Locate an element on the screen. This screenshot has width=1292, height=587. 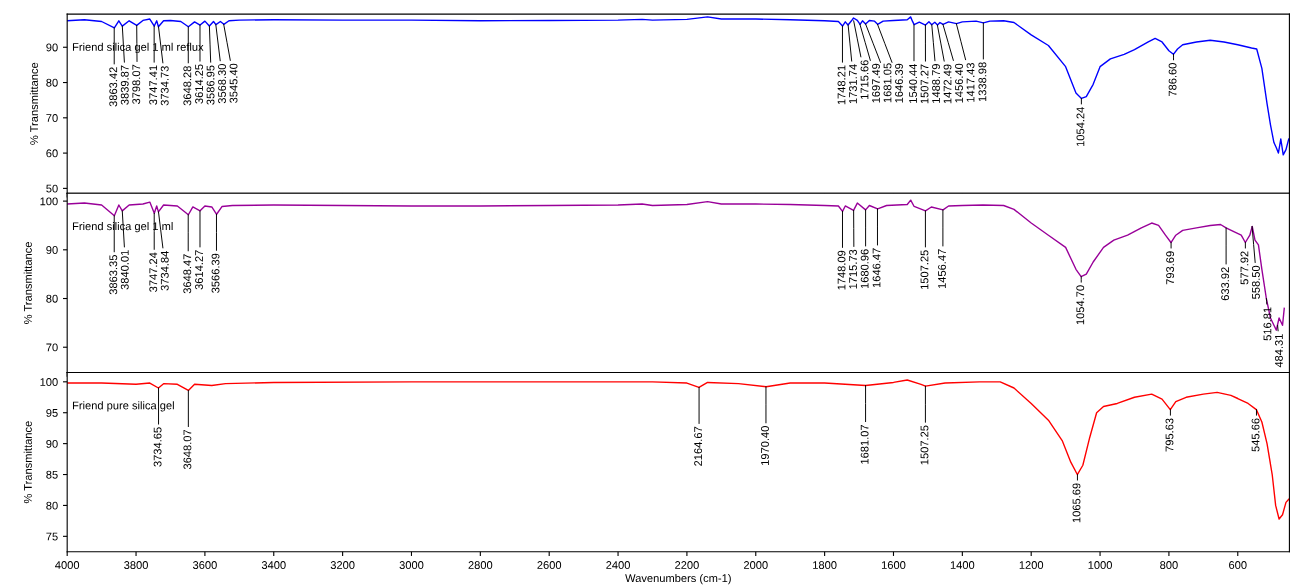
annotation: 3734.84 is located at coordinates (164, 271).